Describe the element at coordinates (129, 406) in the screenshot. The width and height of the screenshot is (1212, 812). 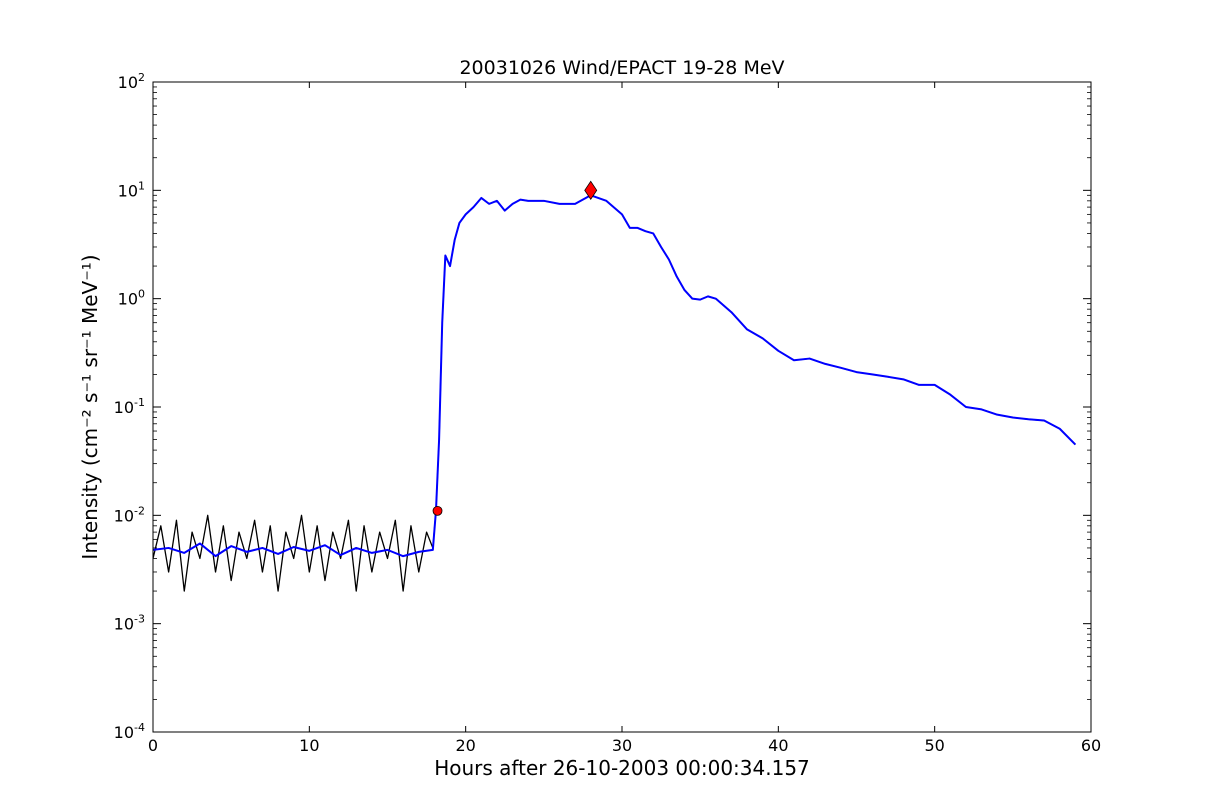
I see `y-tick-label: 10⁻¹` at that location.